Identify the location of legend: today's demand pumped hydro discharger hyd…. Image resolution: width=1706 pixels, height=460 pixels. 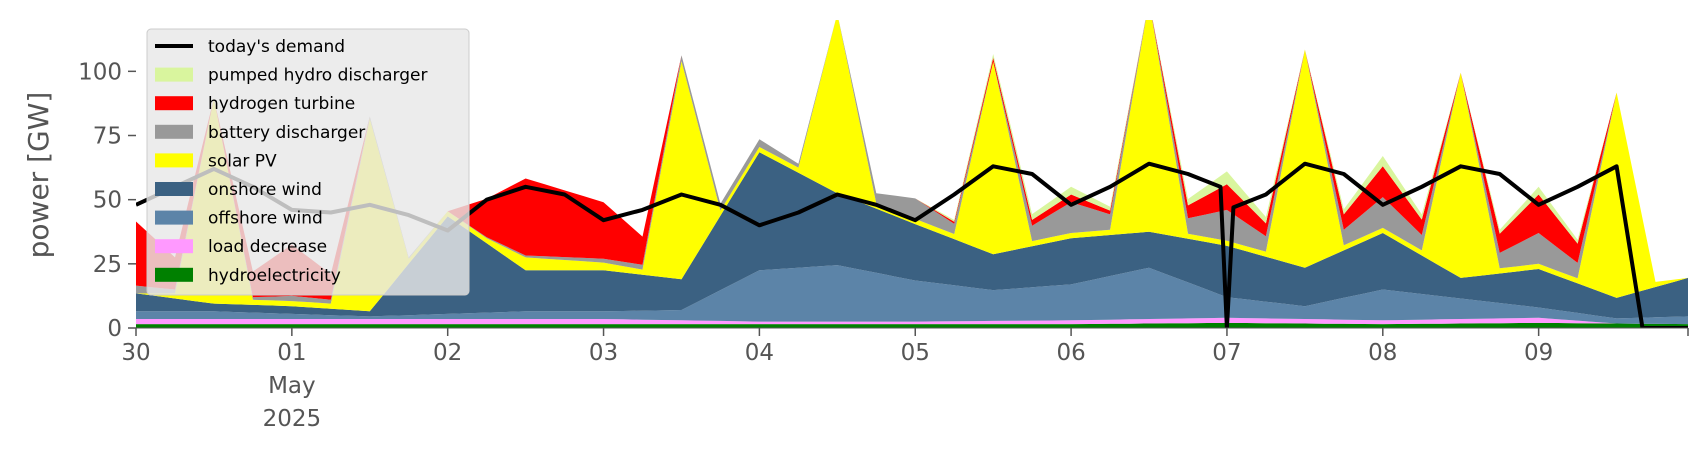
(308, 162).